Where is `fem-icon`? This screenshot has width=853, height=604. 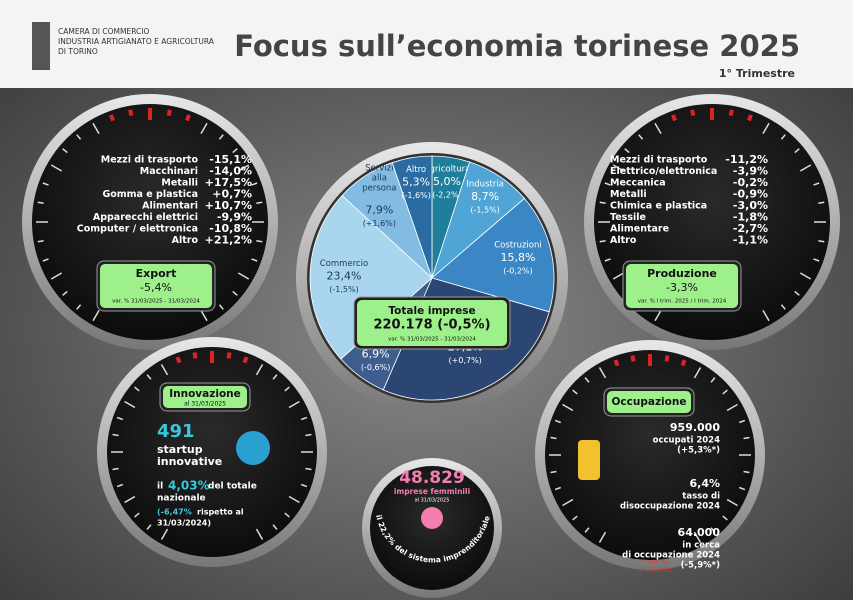 fem-icon is located at coordinates (432, 518).